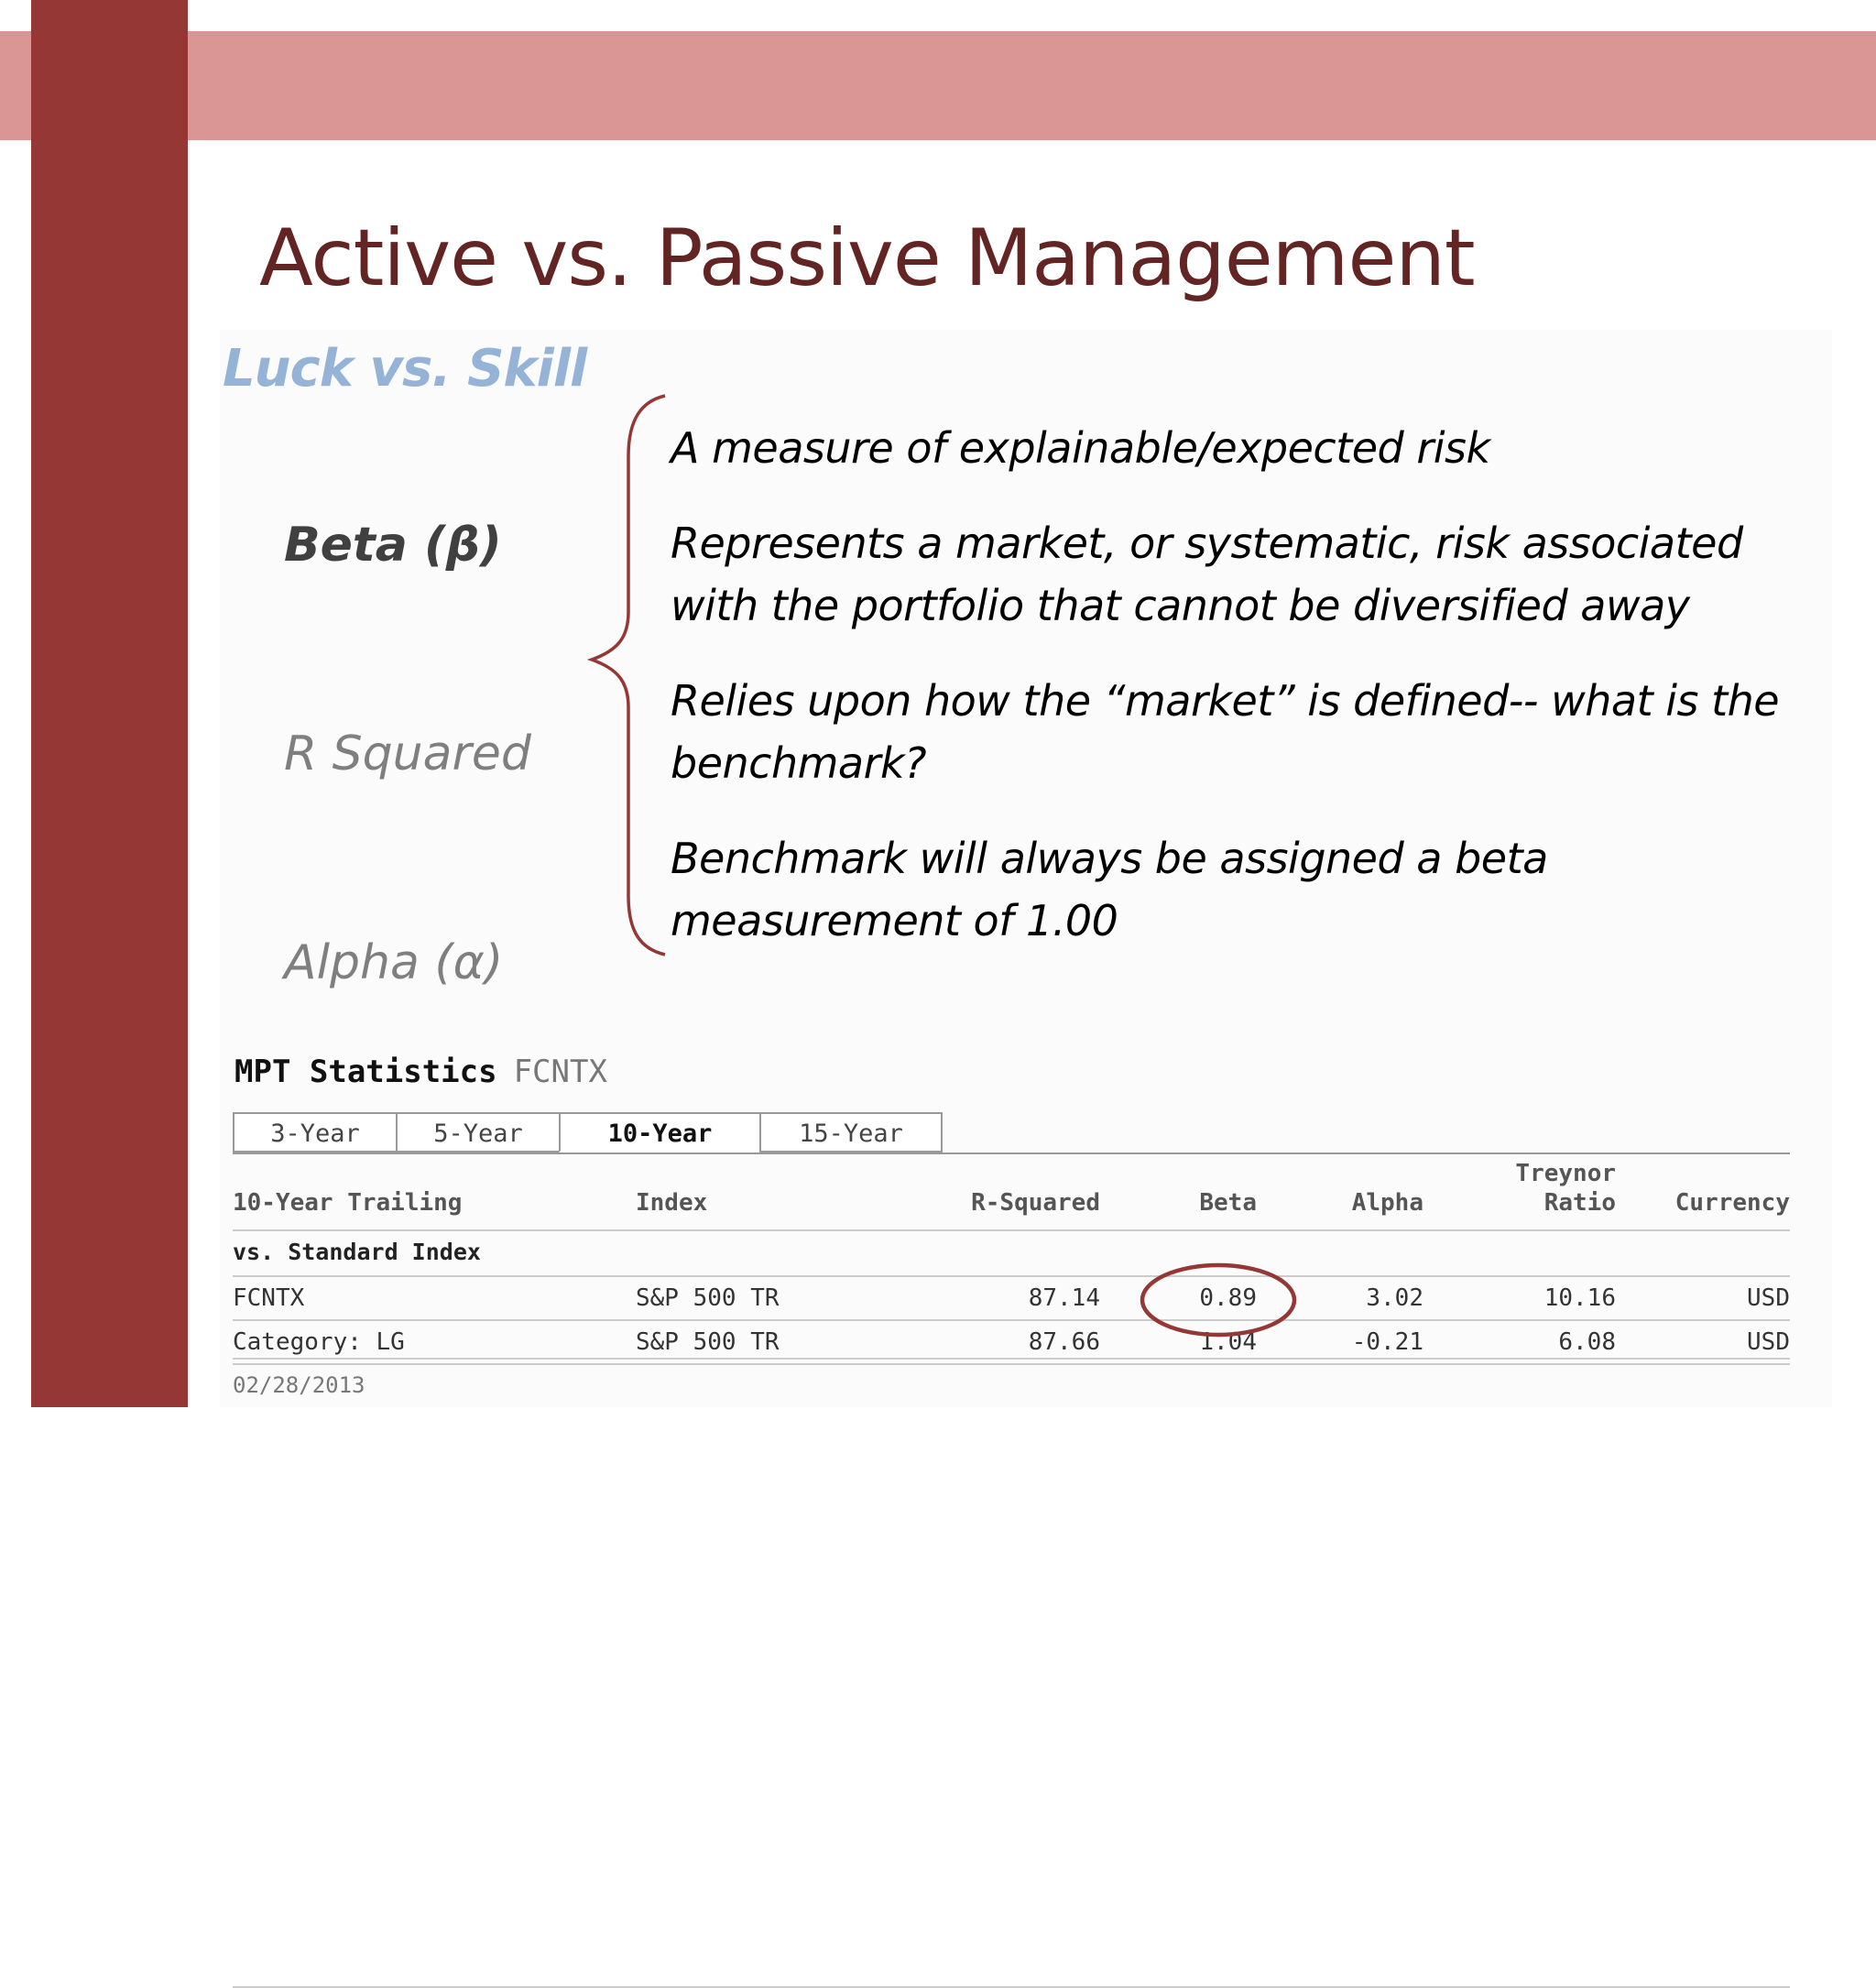 The height and width of the screenshot is (1988, 1876). Describe the element at coordinates (407, 754) in the screenshot. I see `term-r-squared: R Squared` at that location.